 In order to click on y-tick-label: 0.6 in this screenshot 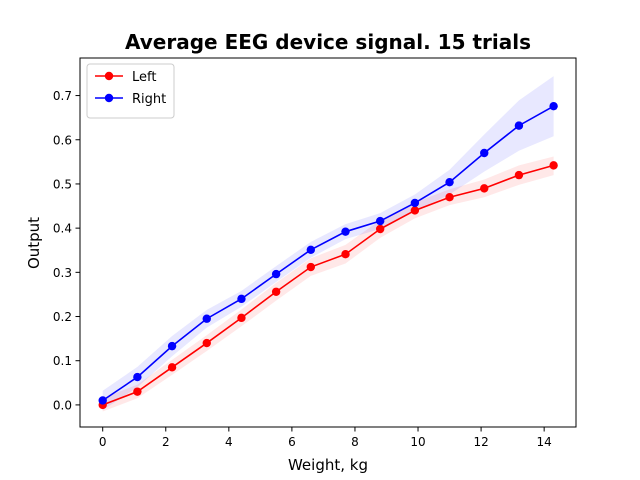, I will do `click(62, 140)`.